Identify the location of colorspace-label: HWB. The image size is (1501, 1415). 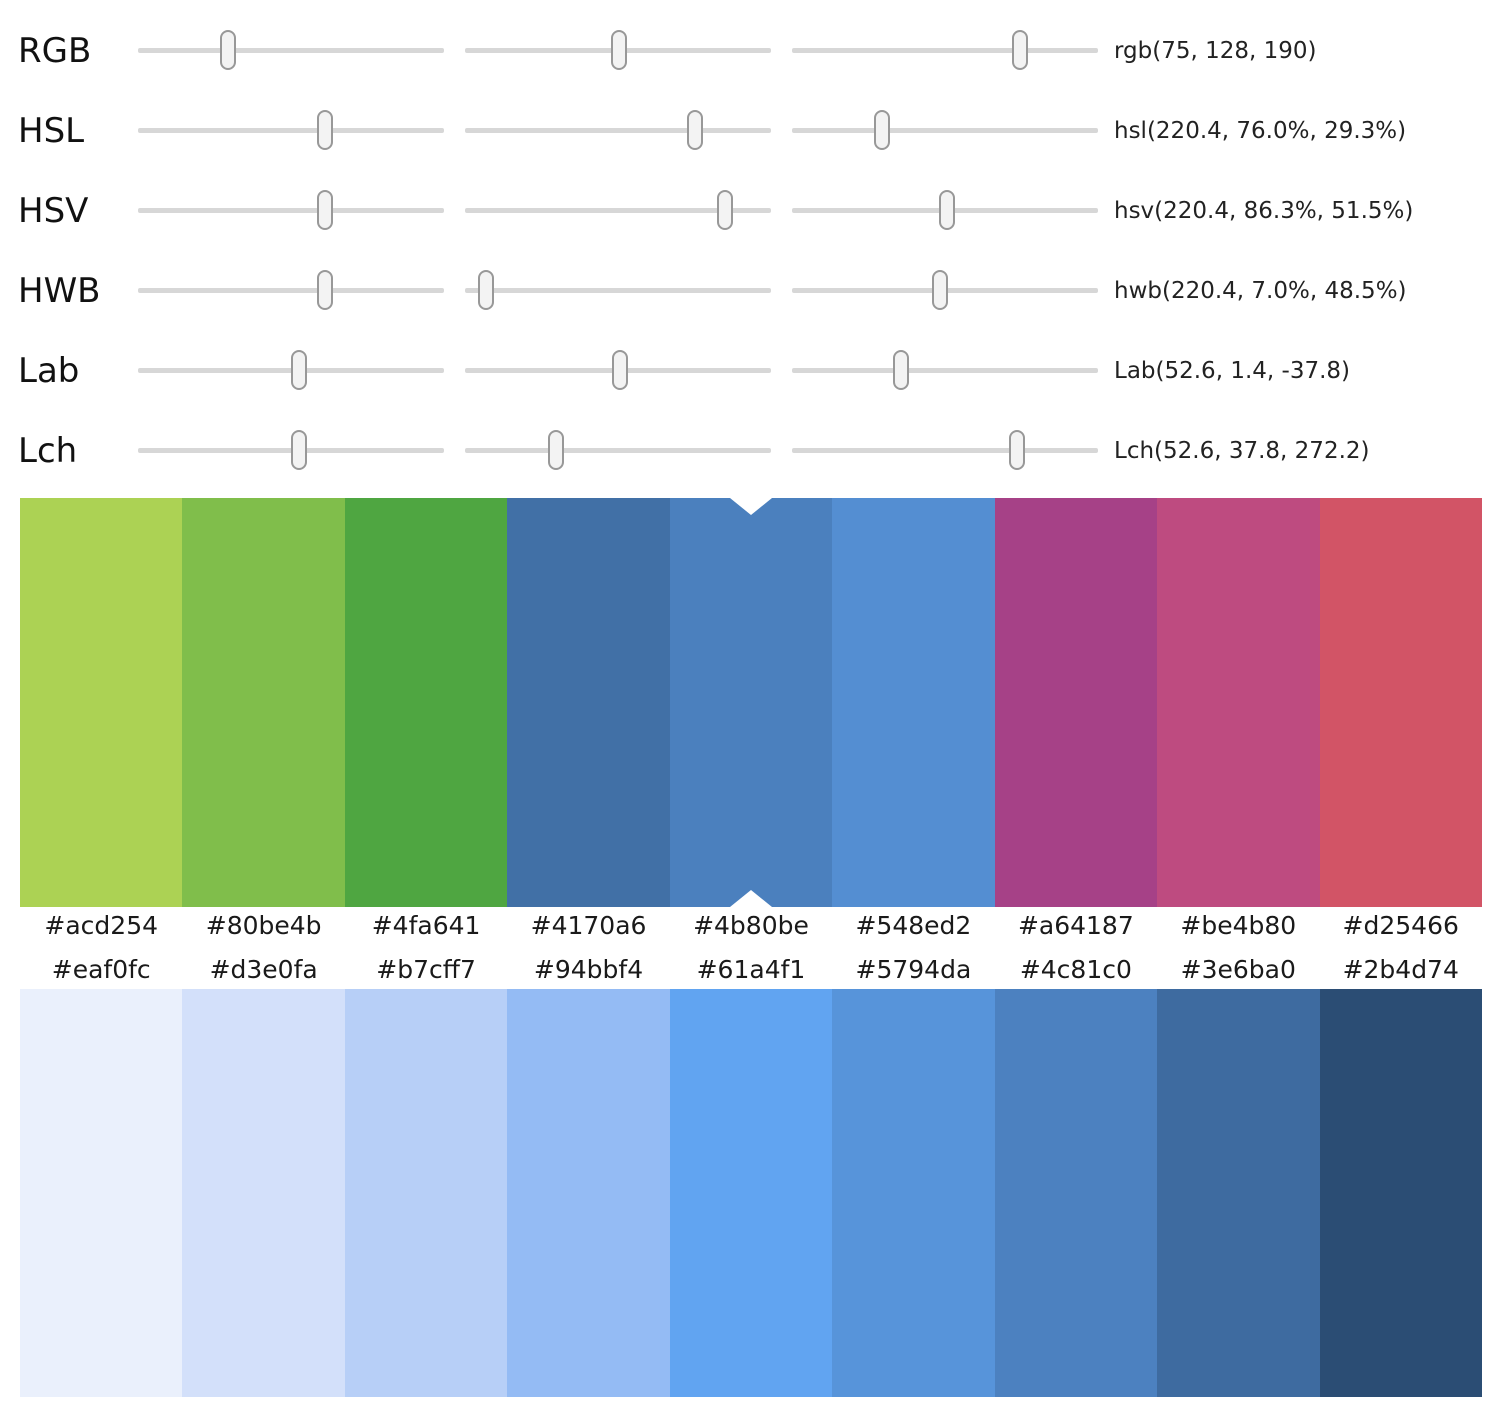
(59, 291).